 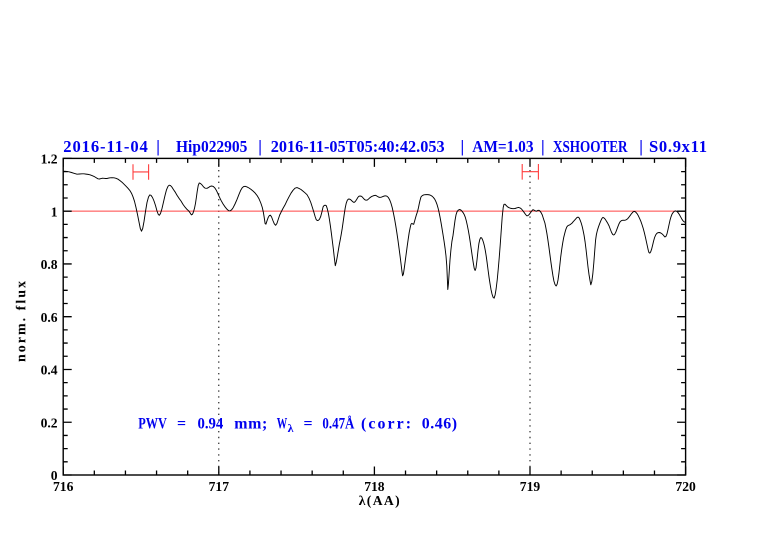 I want to click on svg-text: 0.2, so click(x=49, y=422).